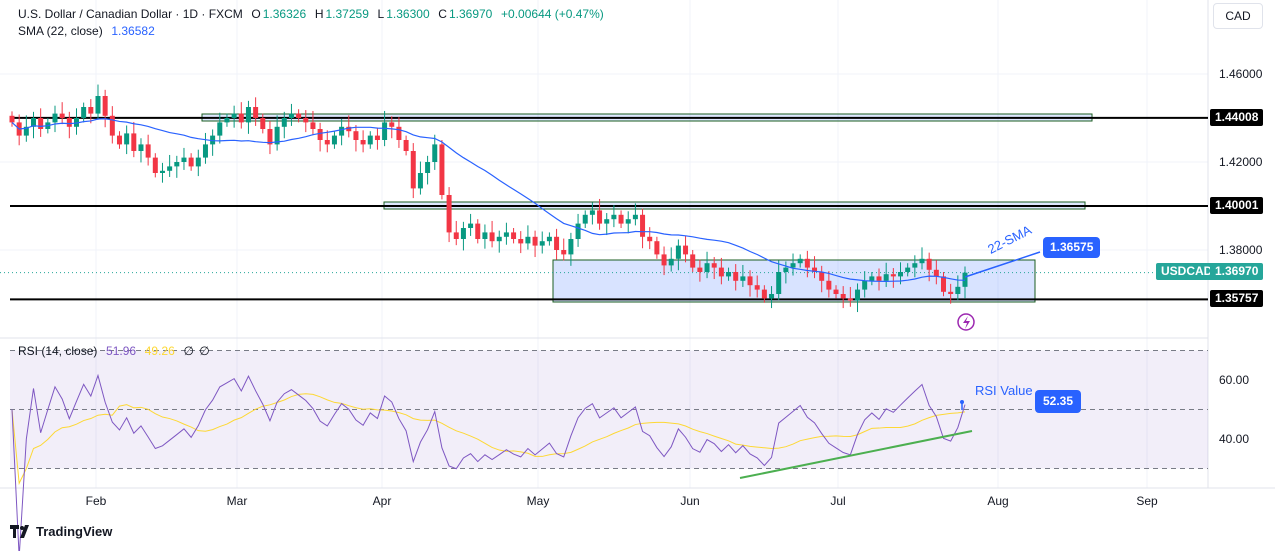 The image size is (1275, 551). I want to click on price-tick-label: 1.38000, so click(1241, 250).